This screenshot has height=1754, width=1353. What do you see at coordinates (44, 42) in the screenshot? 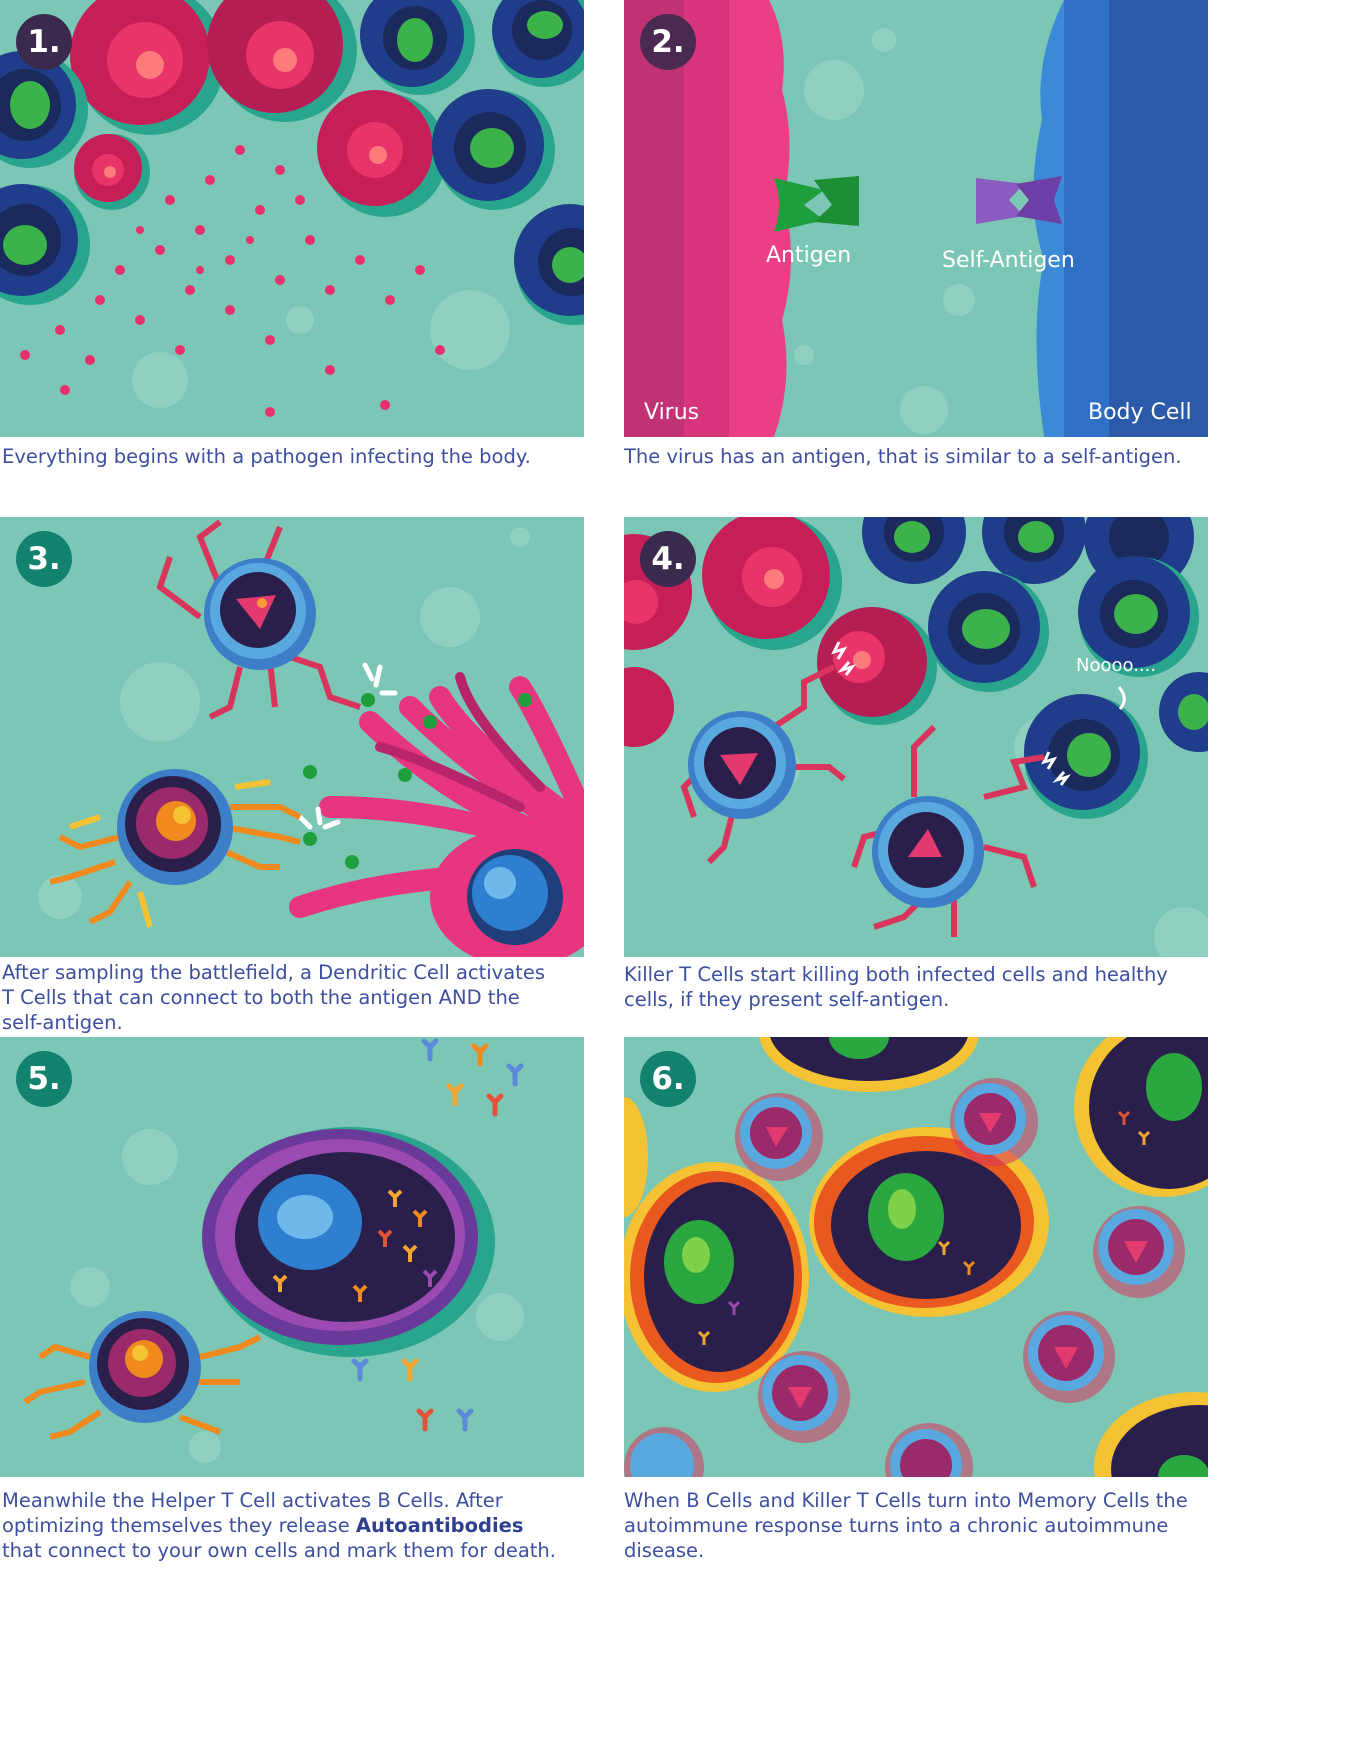
I see `step-badge: 1.` at bounding box center [44, 42].